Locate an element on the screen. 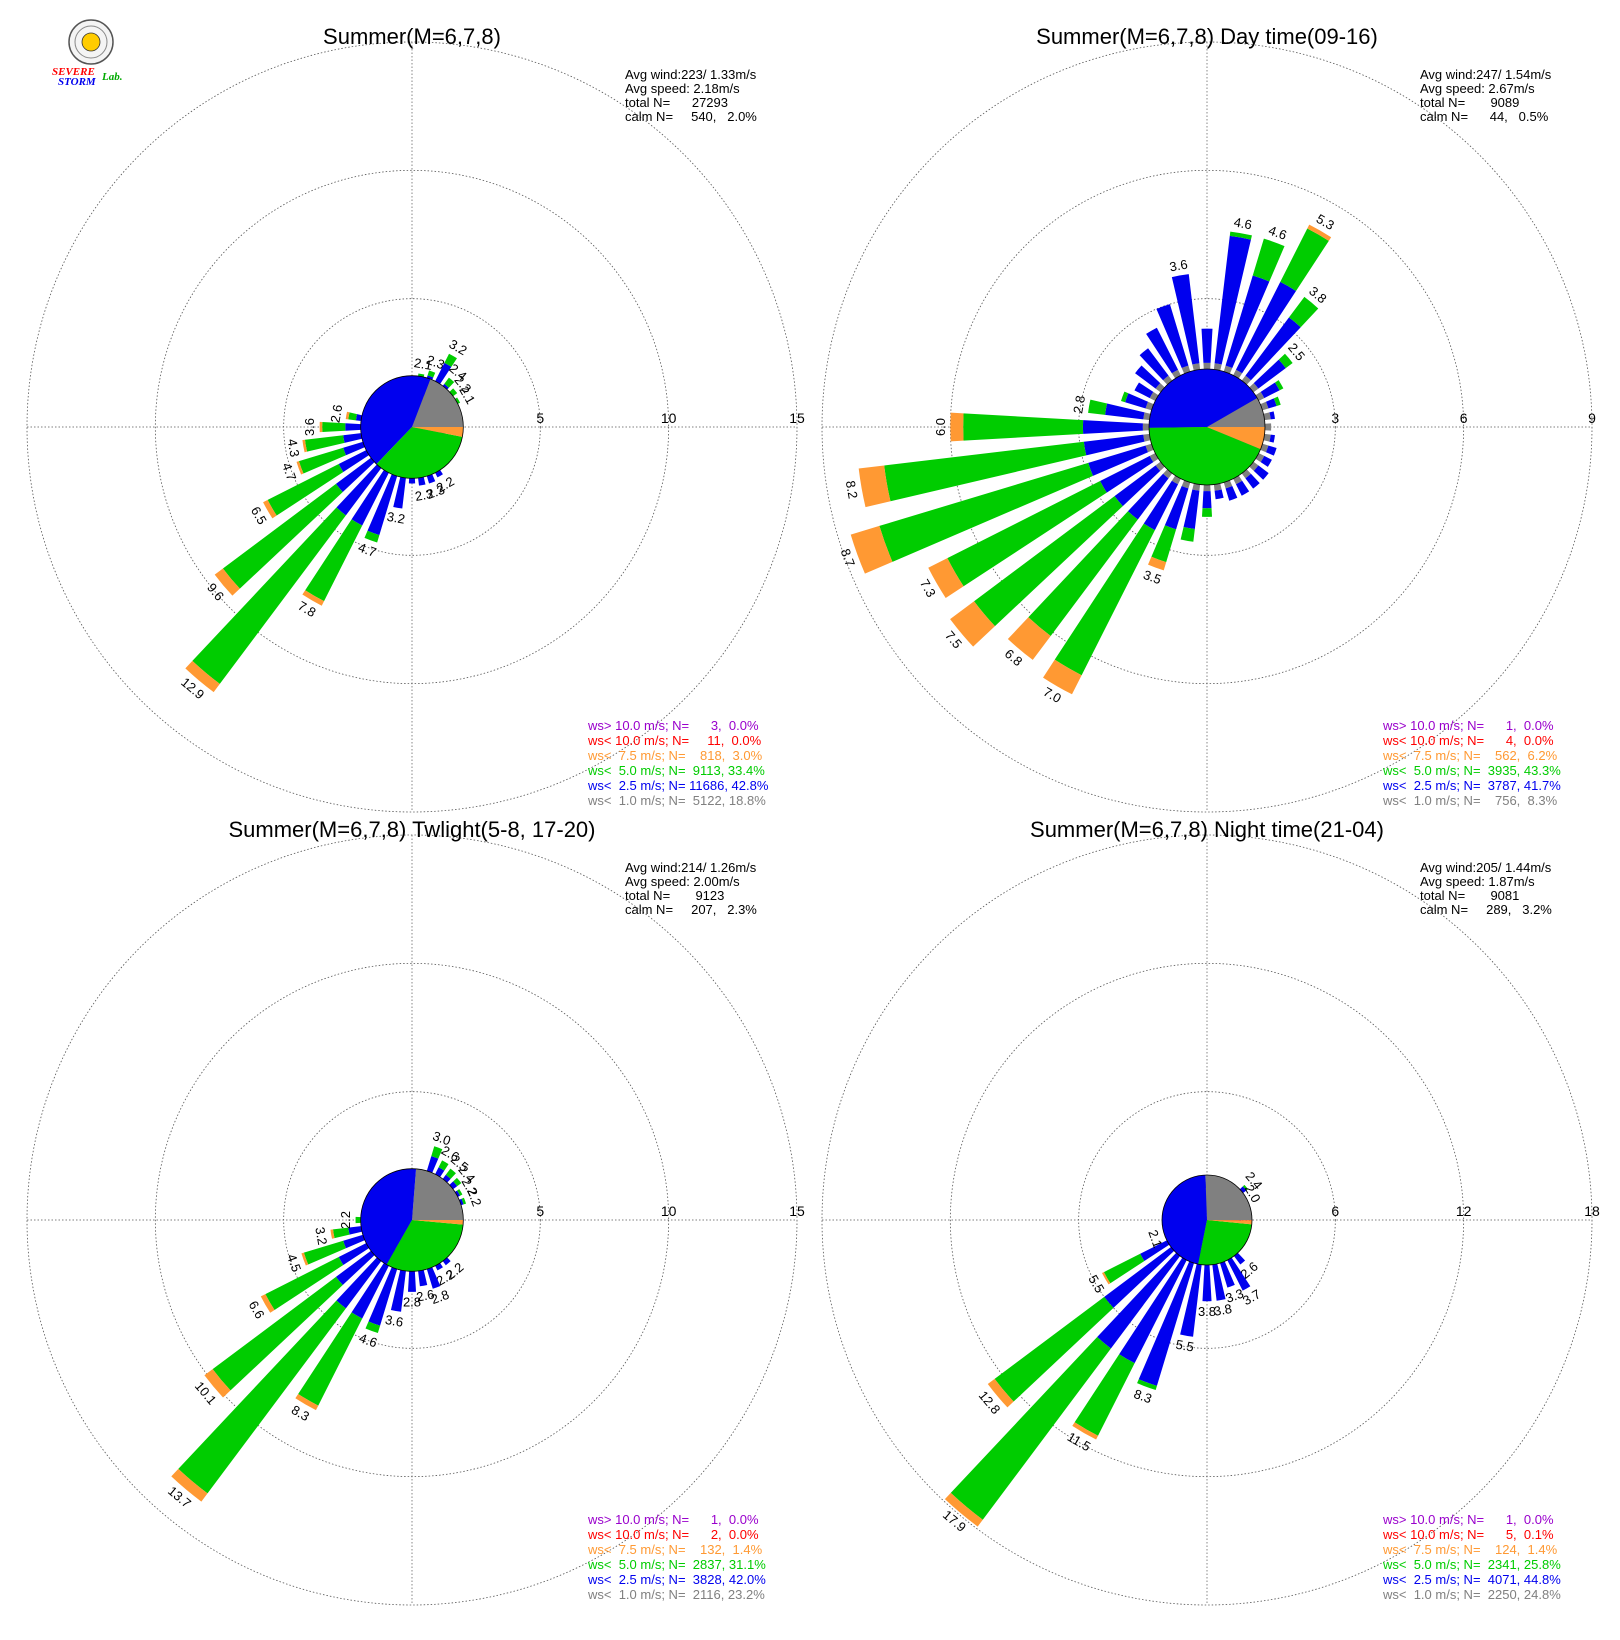 Image resolution: width=1620 pixels, height=1640 pixels. bar-segment-100-bin1 is located at coordinates (1272, 438).